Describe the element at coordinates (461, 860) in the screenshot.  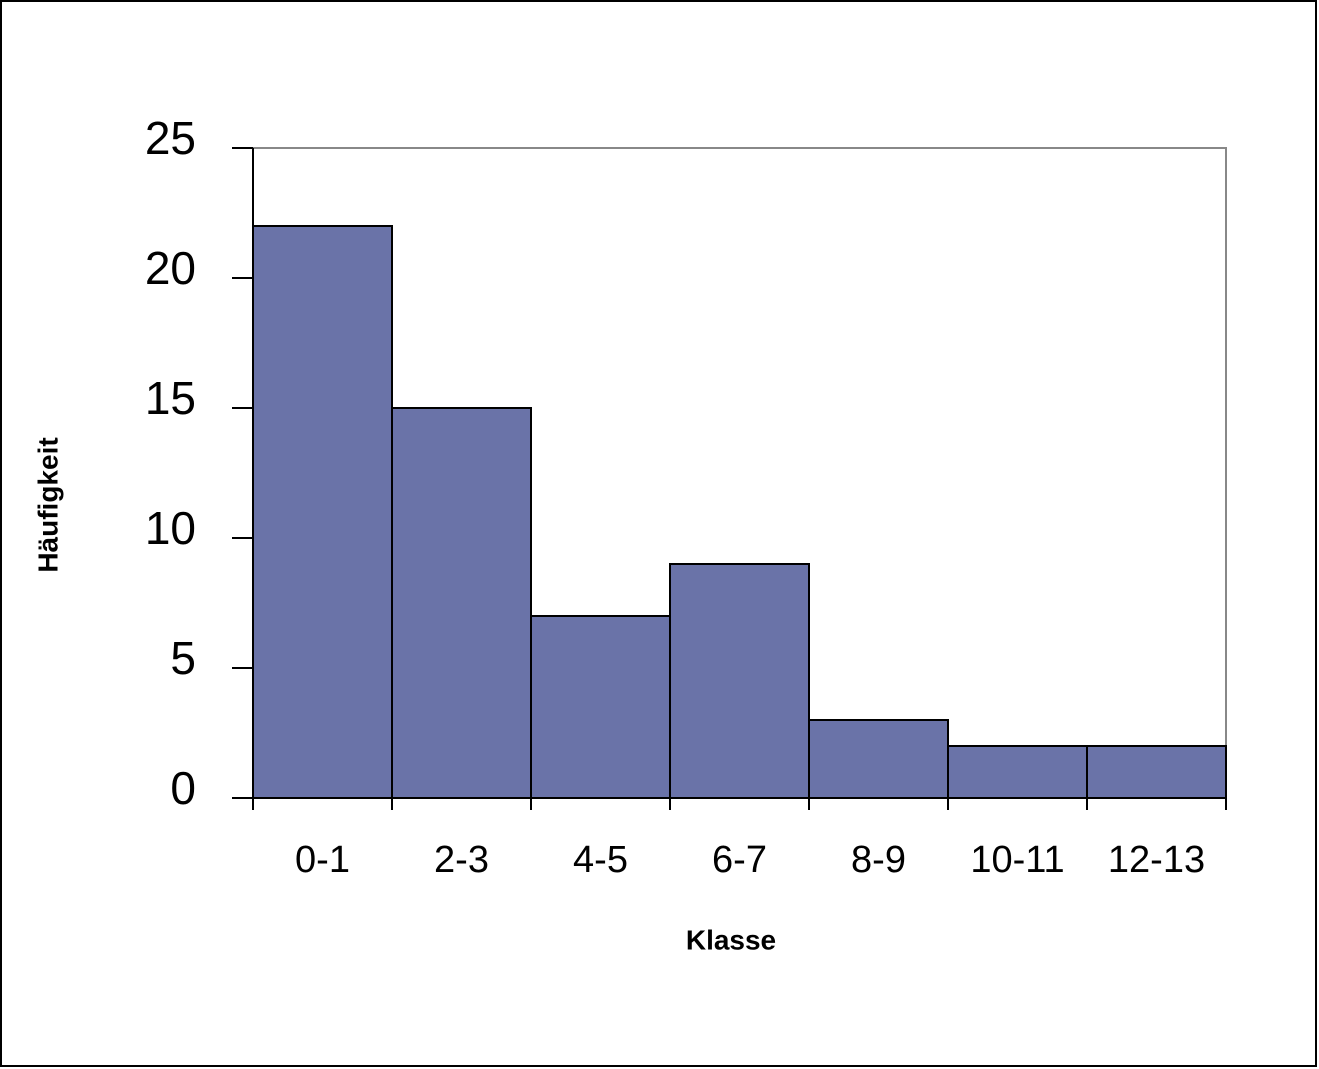
I see `x-tick-label: 2-3` at that location.